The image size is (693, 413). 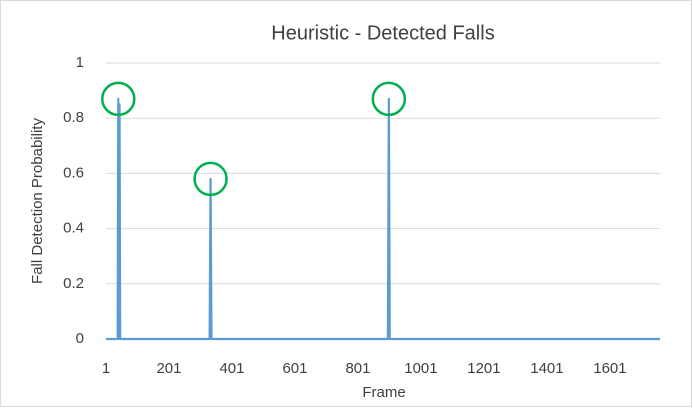 I want to click on x-axis-label: Frame, so click(x=383, y=392).